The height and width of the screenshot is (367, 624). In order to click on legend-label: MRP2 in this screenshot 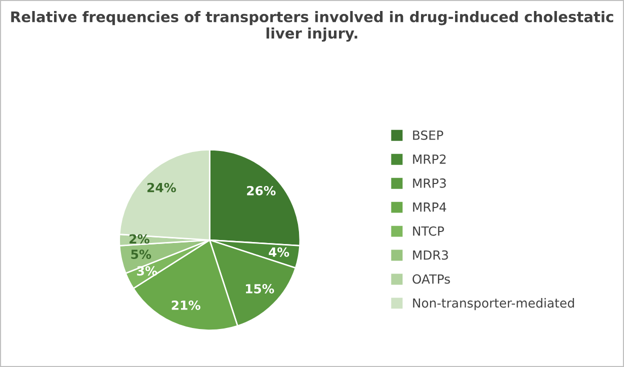, I will do `click(429, 159)`.